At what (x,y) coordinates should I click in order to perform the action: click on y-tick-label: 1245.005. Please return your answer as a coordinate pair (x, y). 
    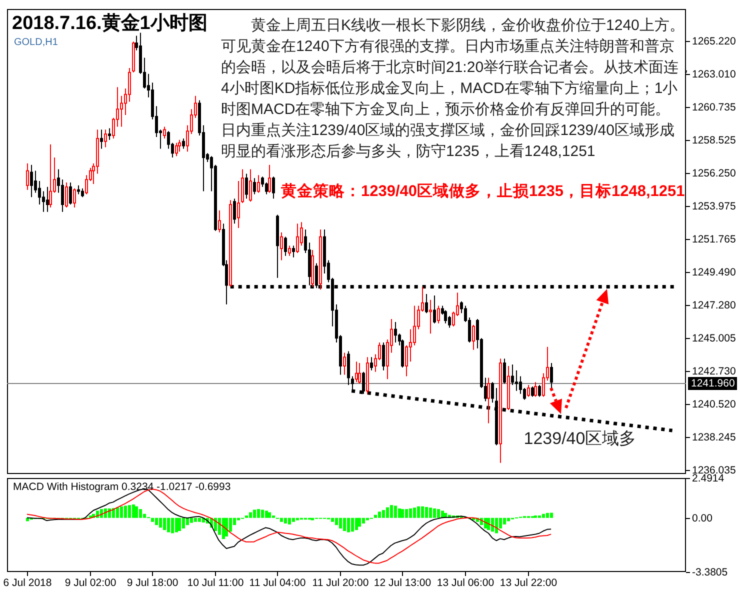
    Looking at the image, I should click on (714, 338).